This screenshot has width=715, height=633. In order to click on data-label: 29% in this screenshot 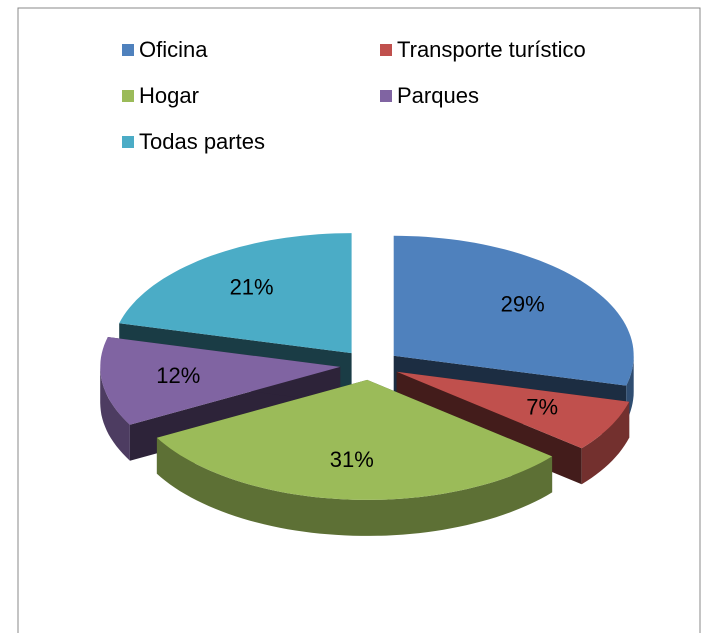, I will do `click(523, 304)`.